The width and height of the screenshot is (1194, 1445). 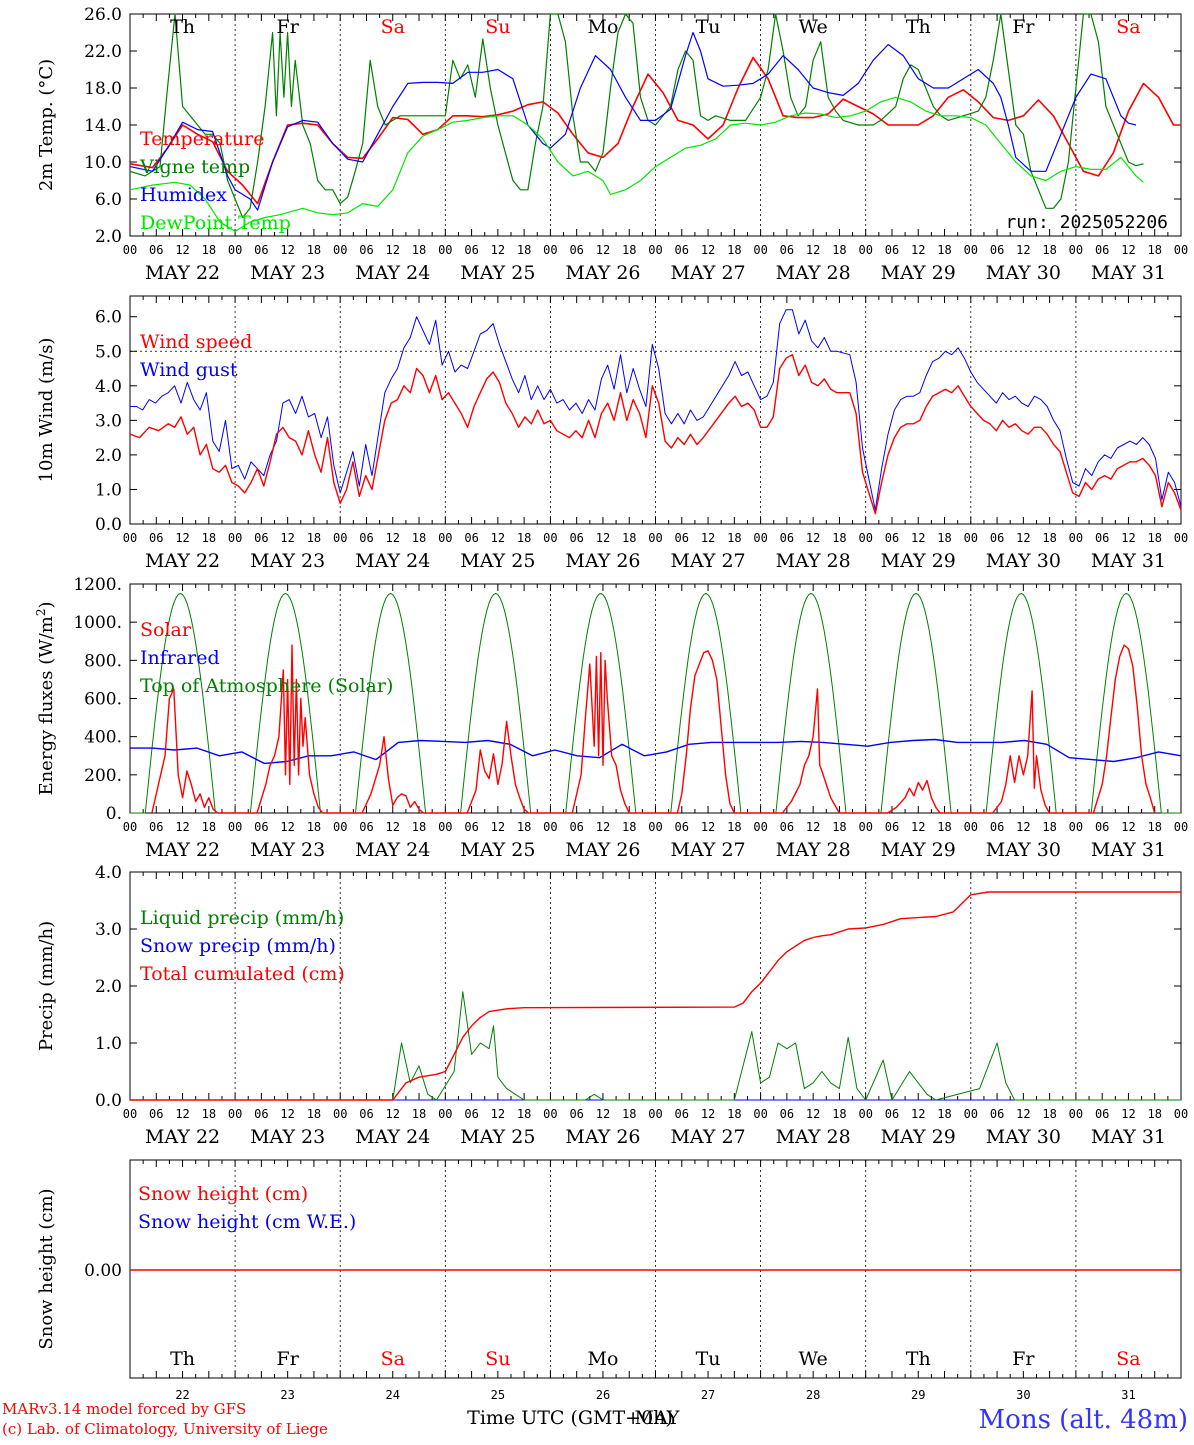 I want to click on day-number-label: 27, so click(x=708, y=1395).